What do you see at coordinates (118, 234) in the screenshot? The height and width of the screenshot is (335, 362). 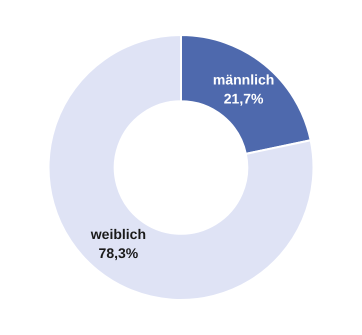 I see `slice-label: weiblich` at bounding box center [118, 234].